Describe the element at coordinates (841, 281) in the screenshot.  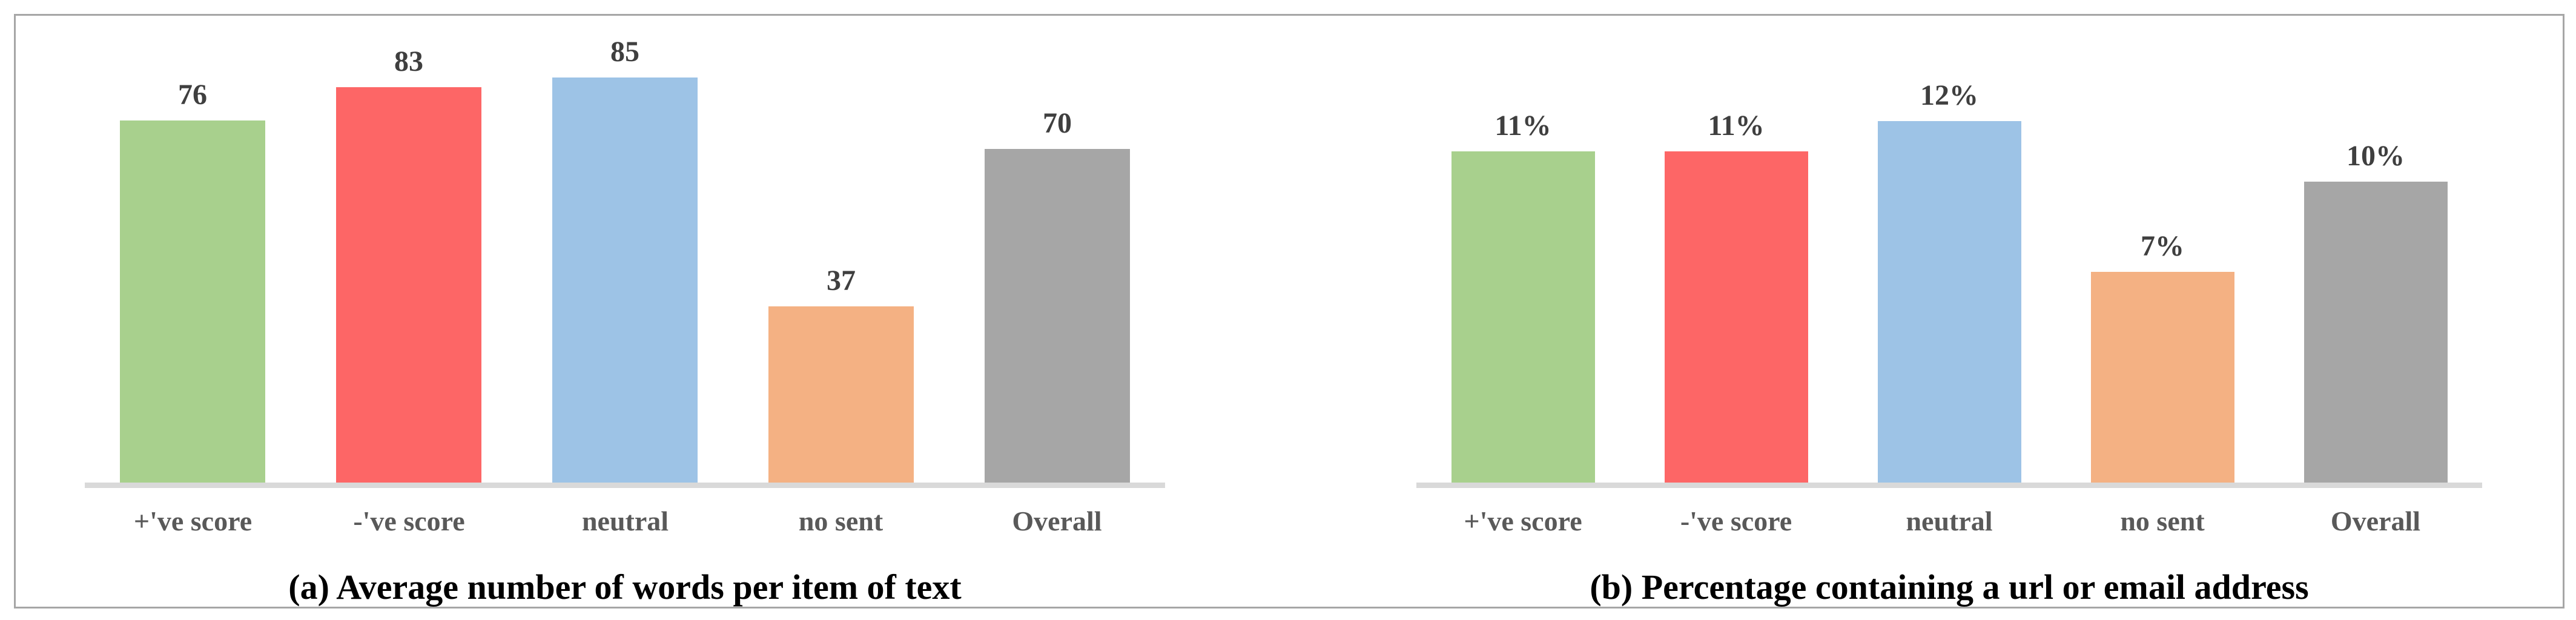
I see `bar-value-label: 37` at that location.